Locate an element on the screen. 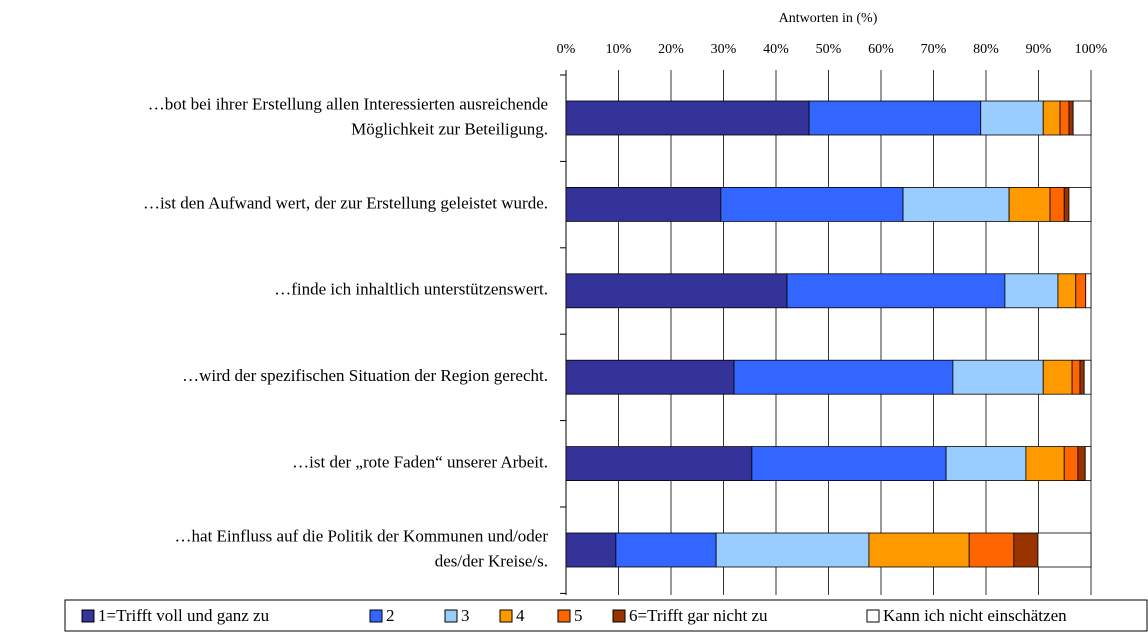 The width and height of the screenshot is (1148, 632). x-tick-label: 40% is located at coordinates (776, 49).